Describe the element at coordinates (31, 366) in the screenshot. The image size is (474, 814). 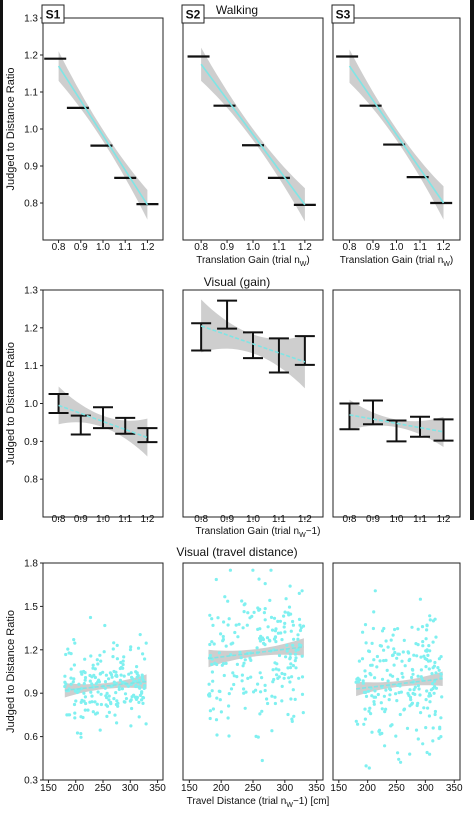
I see `y-tick-label: 1.1` at that location.